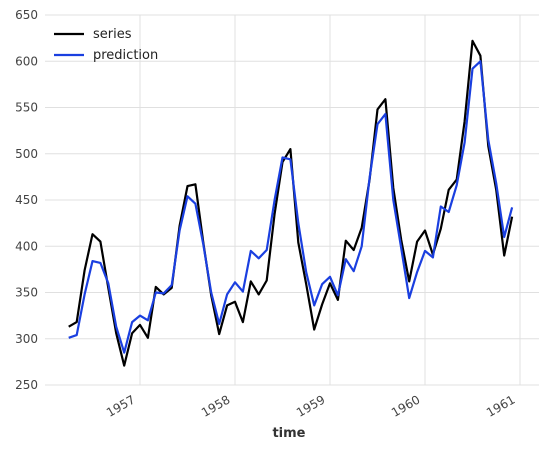 The height and width of the screenshot is (450, 547). I want to click on legend-label-series: series, so click(112, 34).